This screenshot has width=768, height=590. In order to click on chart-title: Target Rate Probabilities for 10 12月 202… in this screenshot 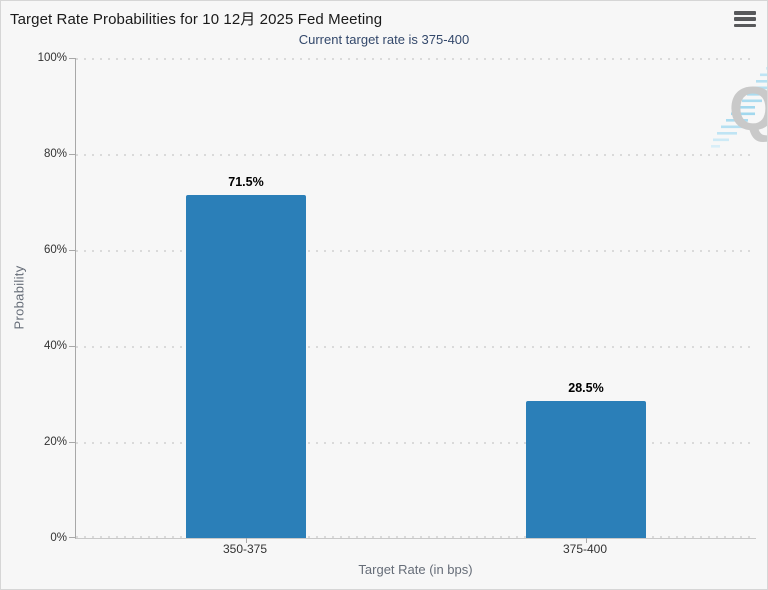, I will do `click(196, 19)`.